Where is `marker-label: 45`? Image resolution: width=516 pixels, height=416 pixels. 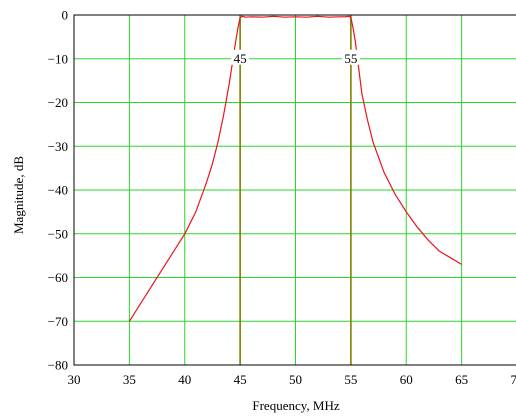
marker-label: 45 is located at coordinates (240, 58).